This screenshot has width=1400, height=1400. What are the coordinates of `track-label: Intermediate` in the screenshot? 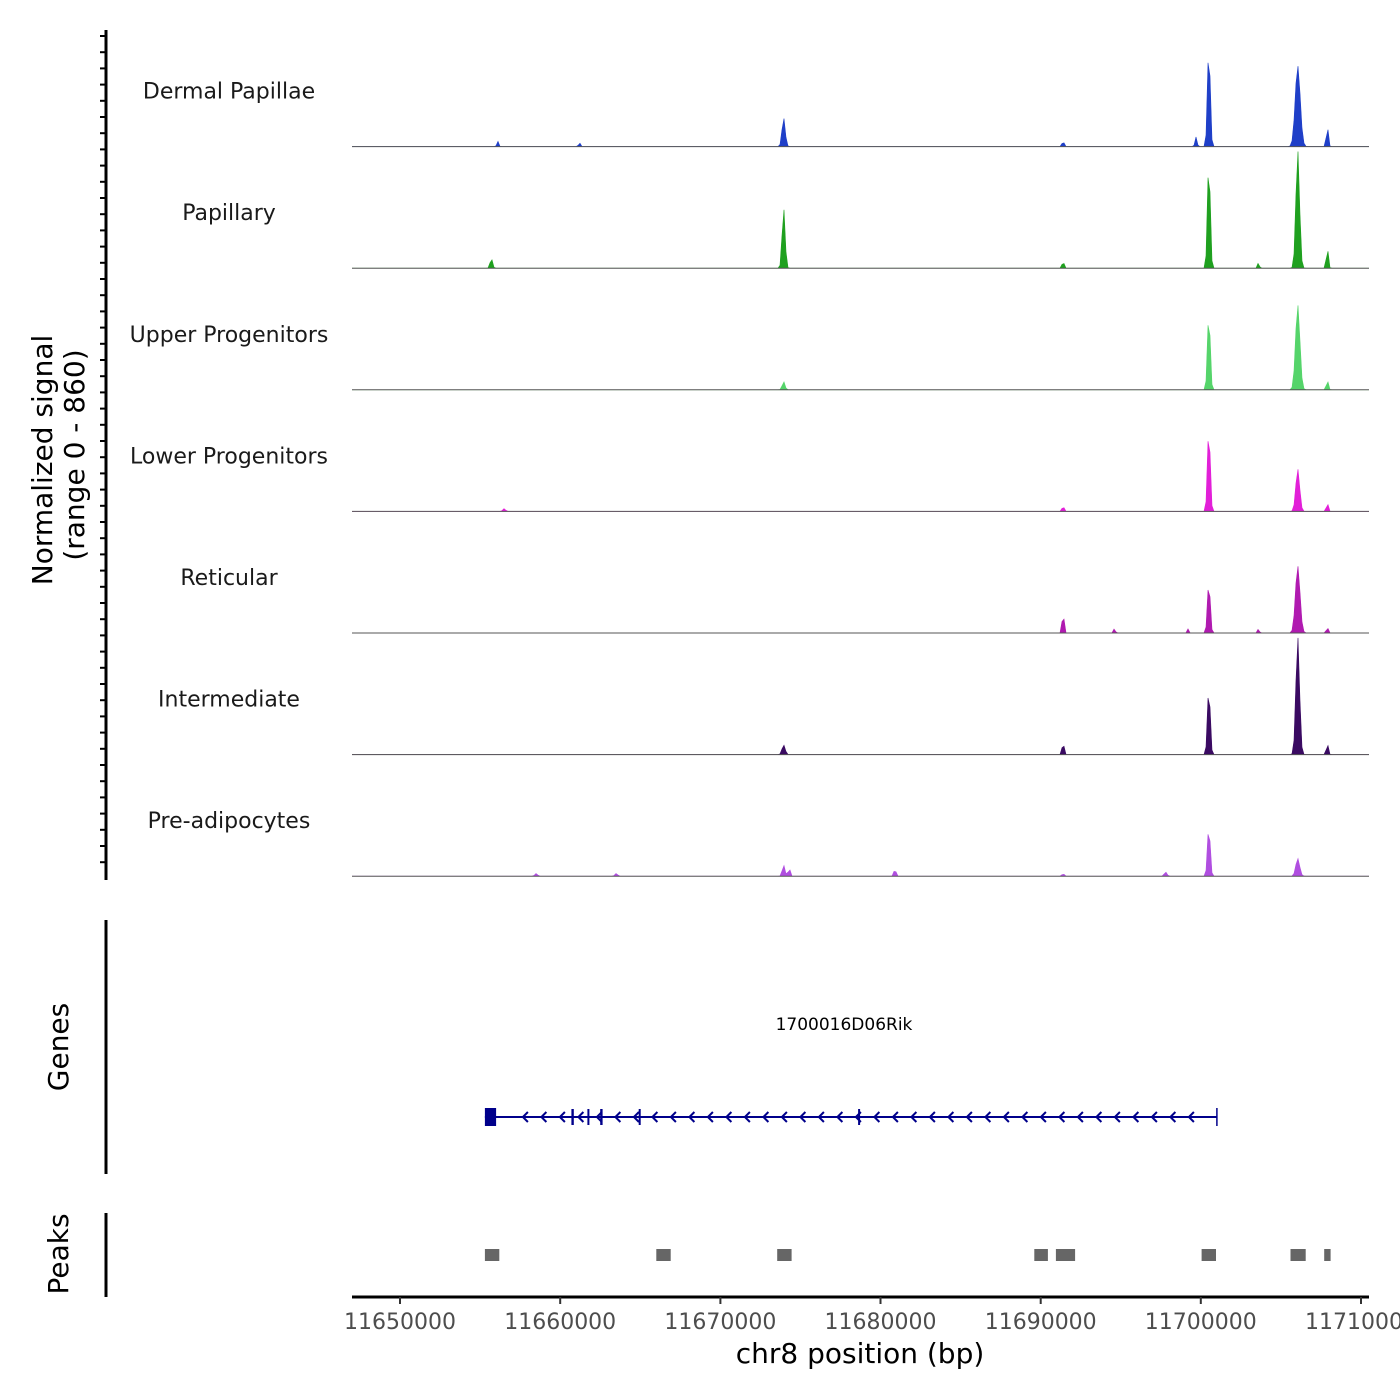 It's located at (229, 700).